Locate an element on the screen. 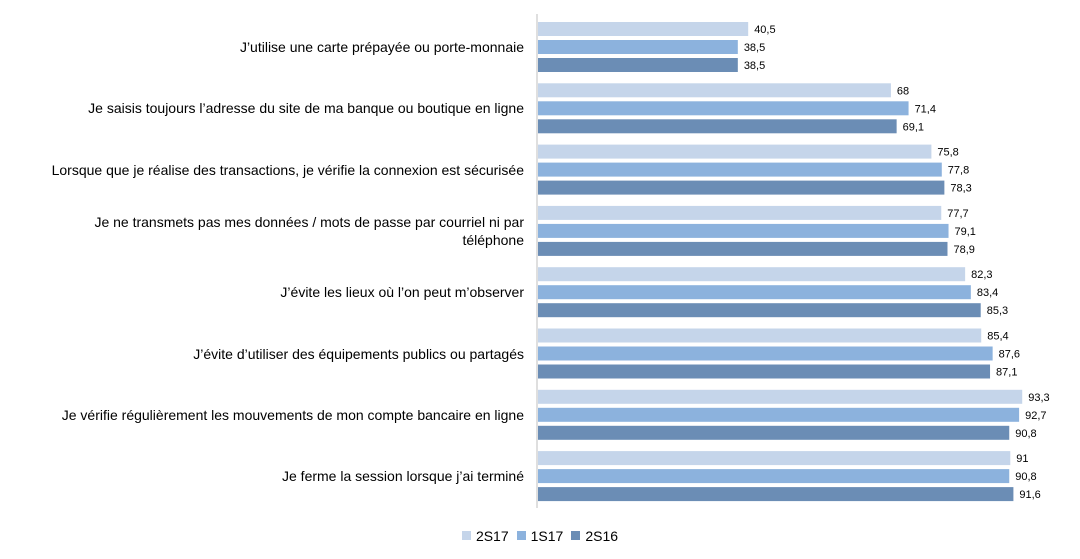 Image resolution: width=1080 pixels, height=559 pixels. data-label-2S16-0: 38,5 is located at coordinates (754, 66).